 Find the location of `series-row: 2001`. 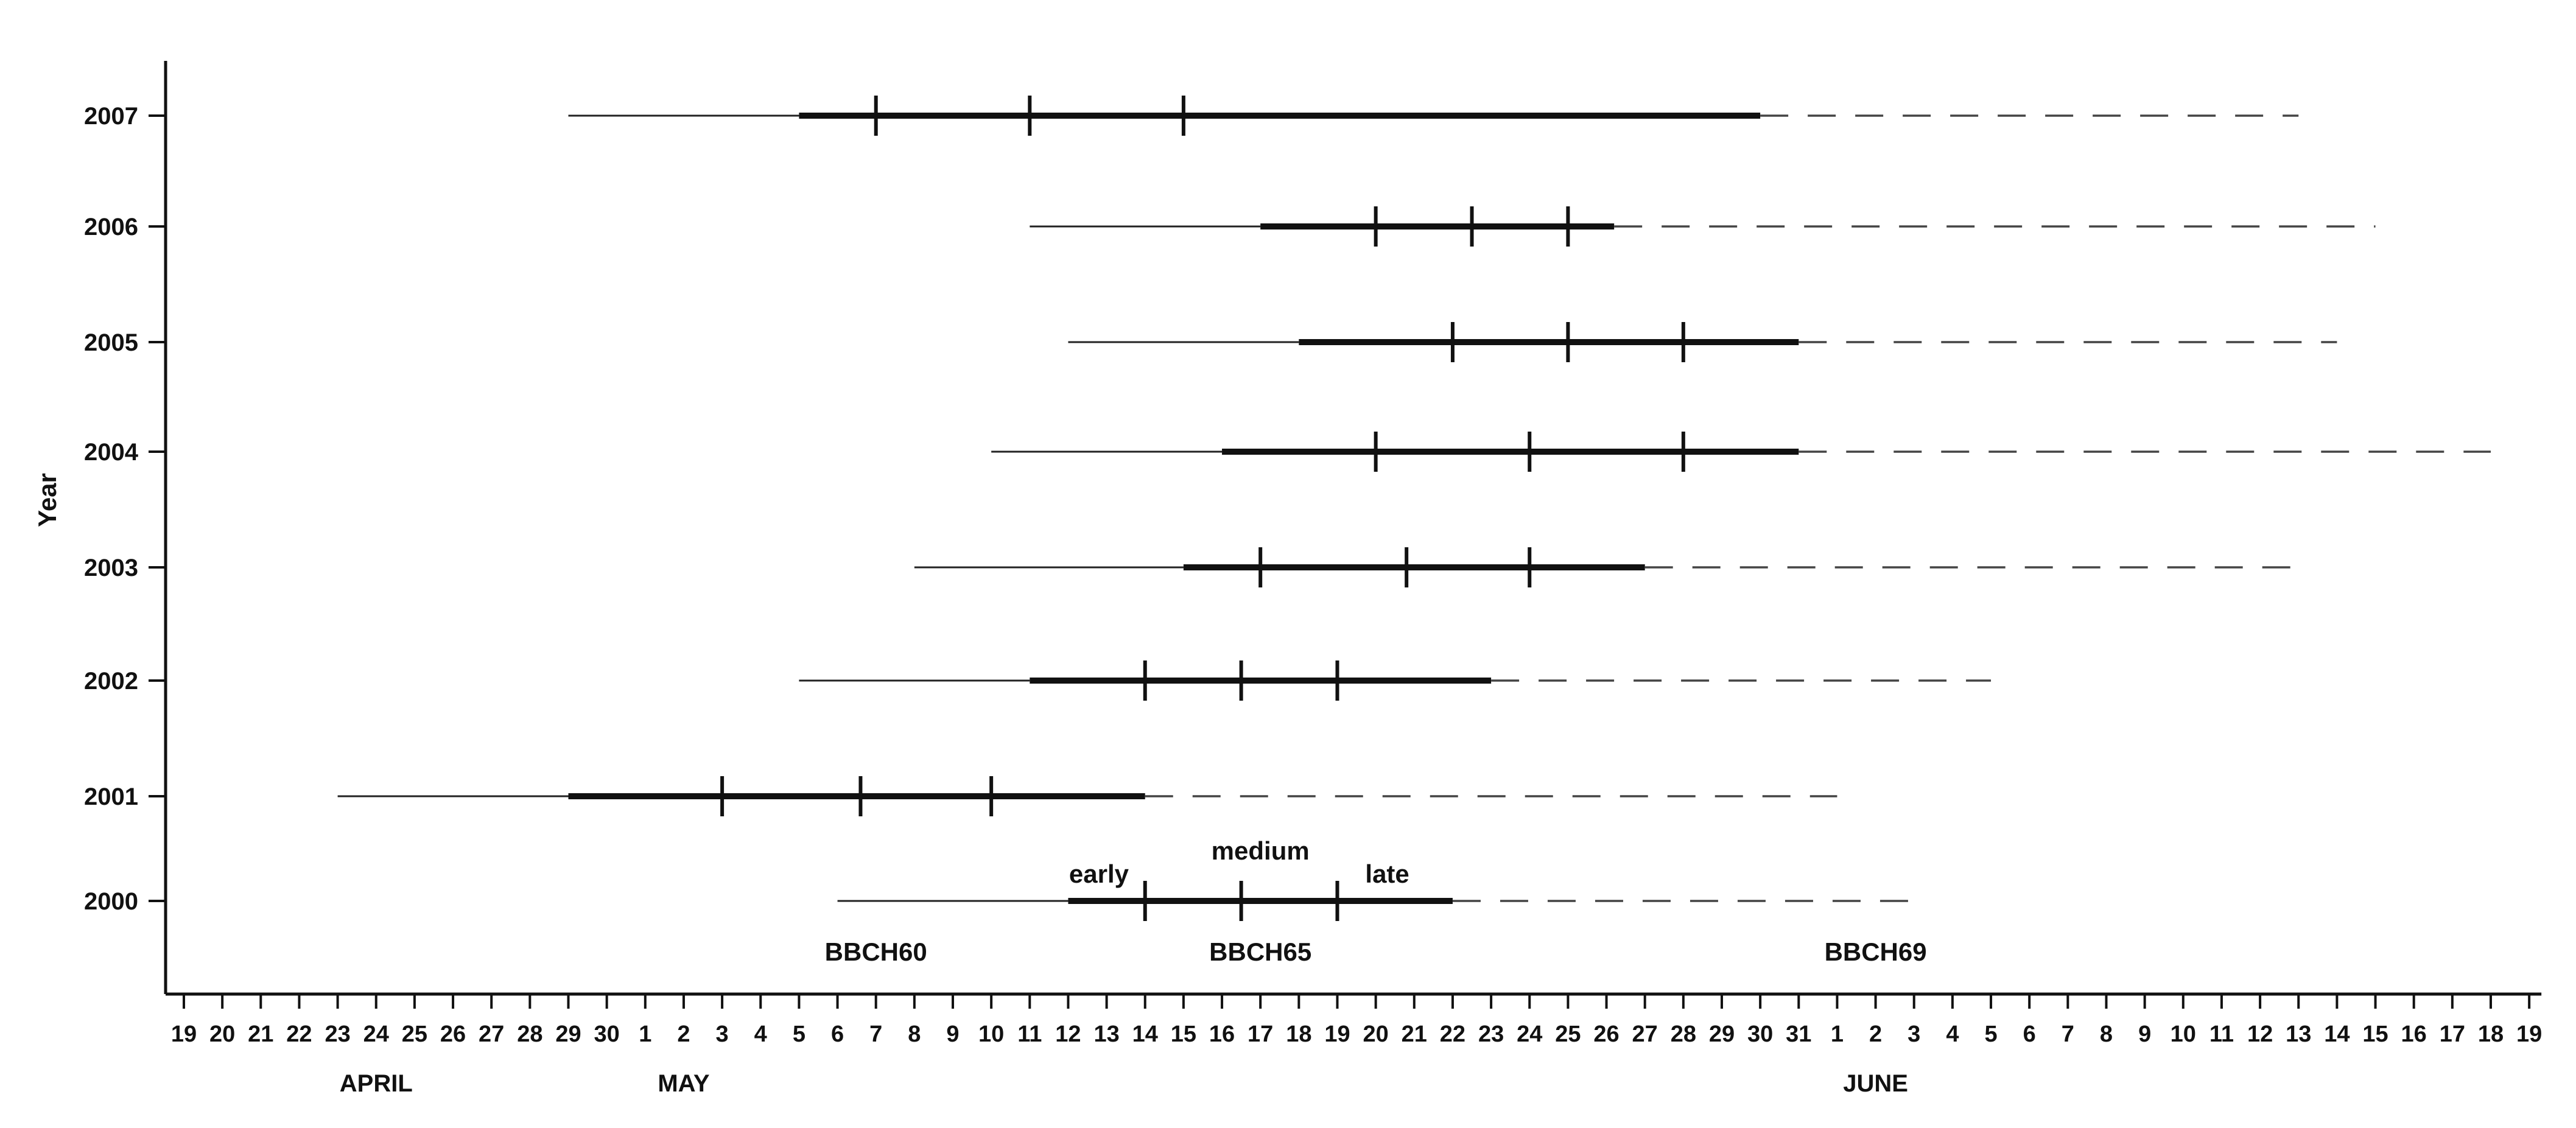

series-row: 2001 is located at coordinates (960, 796).